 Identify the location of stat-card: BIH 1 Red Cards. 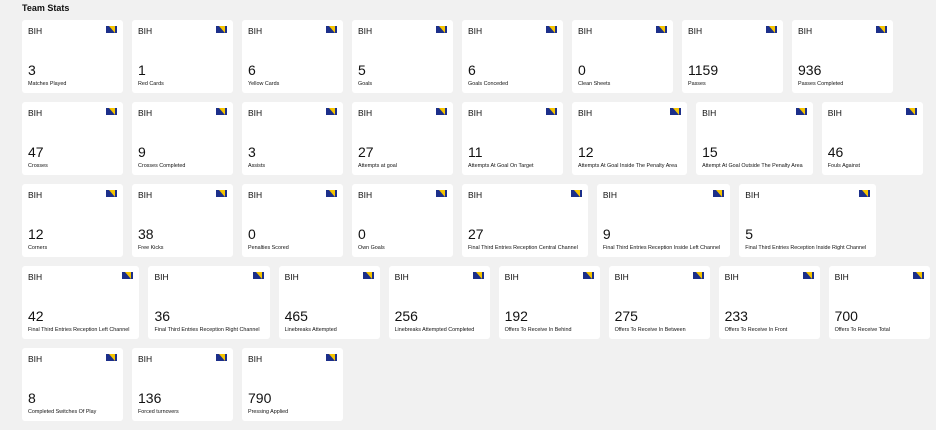
(182, 56).